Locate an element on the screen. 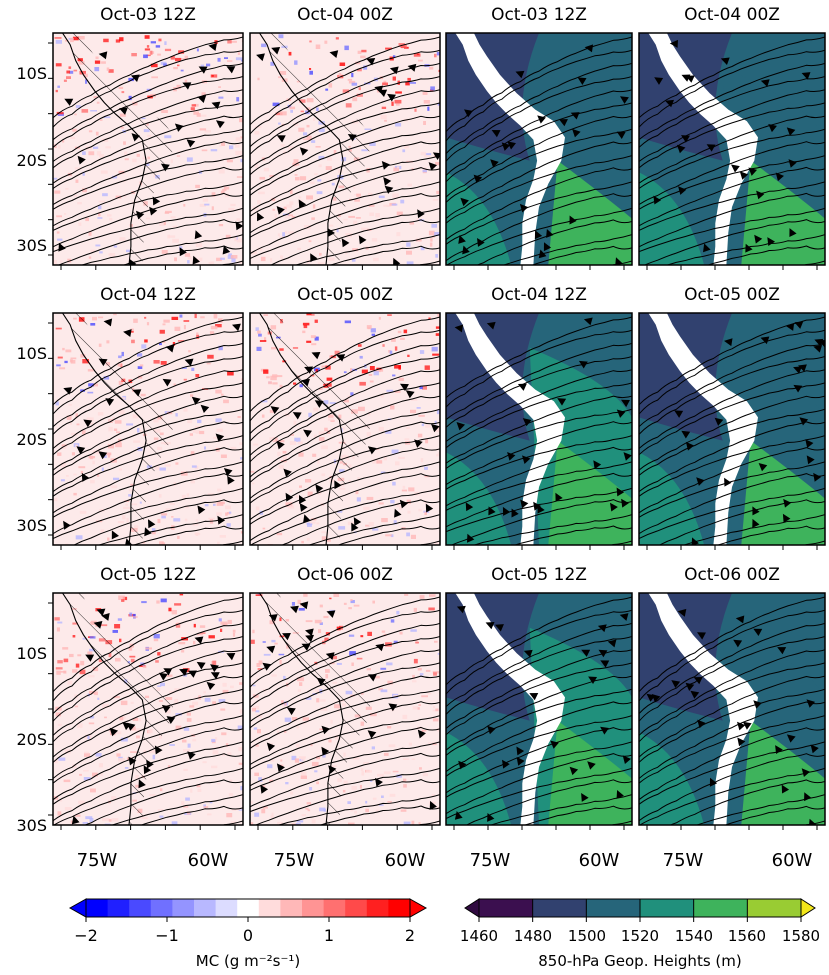  coastline is located at coordinates (104, 709).